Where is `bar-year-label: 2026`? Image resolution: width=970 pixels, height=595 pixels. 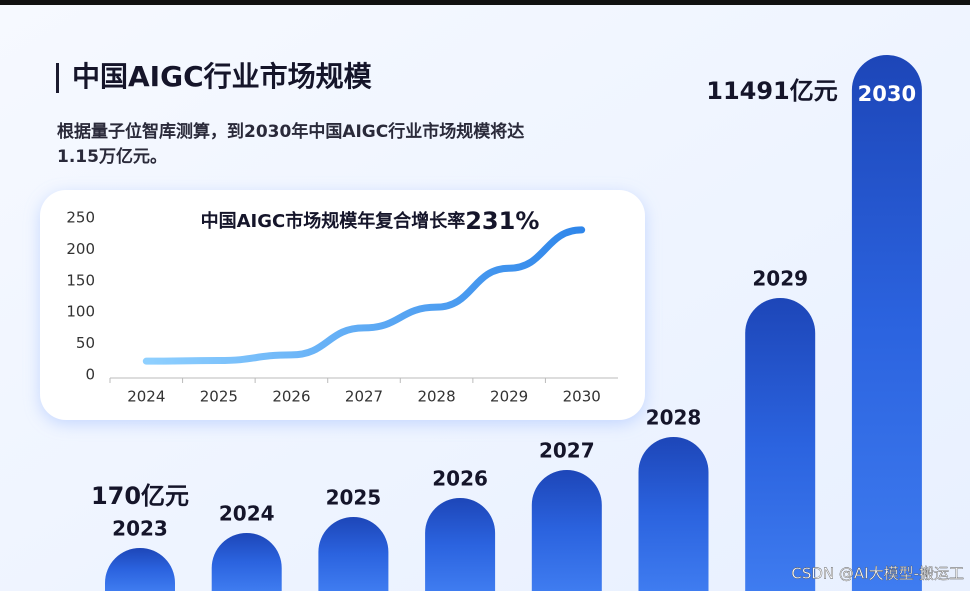
bar-year-label: 2026 is located at coordinates (460, 479).